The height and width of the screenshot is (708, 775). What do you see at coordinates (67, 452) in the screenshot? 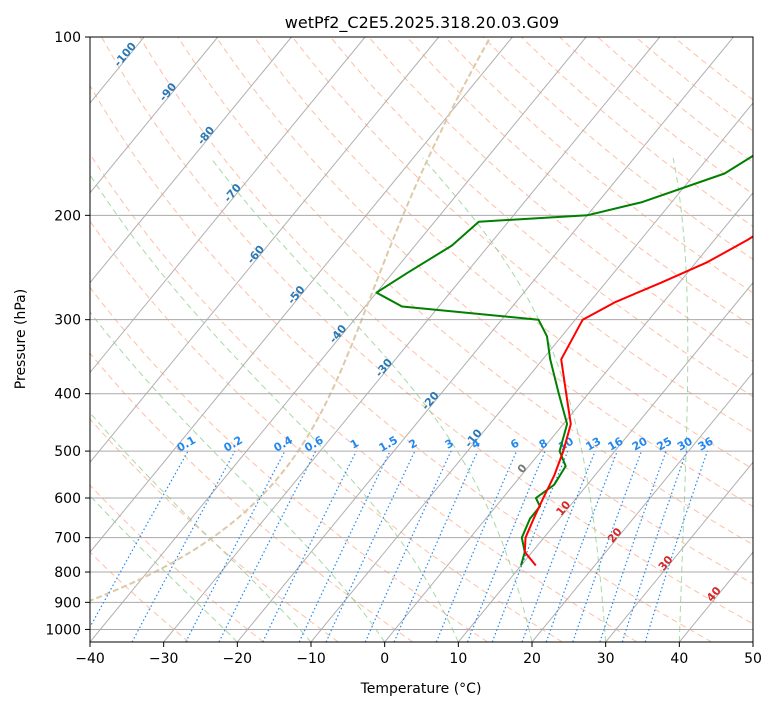
I see `y-tick-label: 500` at bounding box center [67, 452].